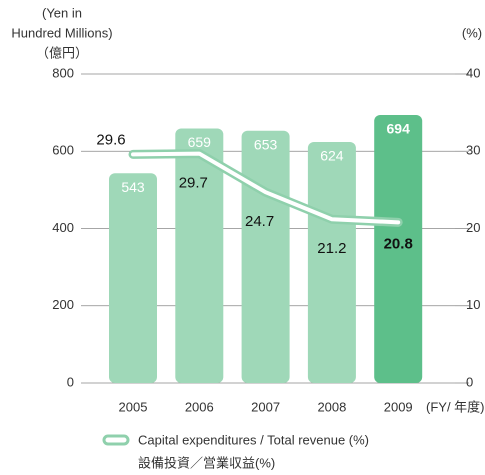 The image size is (485, 475). I want to click on bar-value-label: 653, so click(266, 144).